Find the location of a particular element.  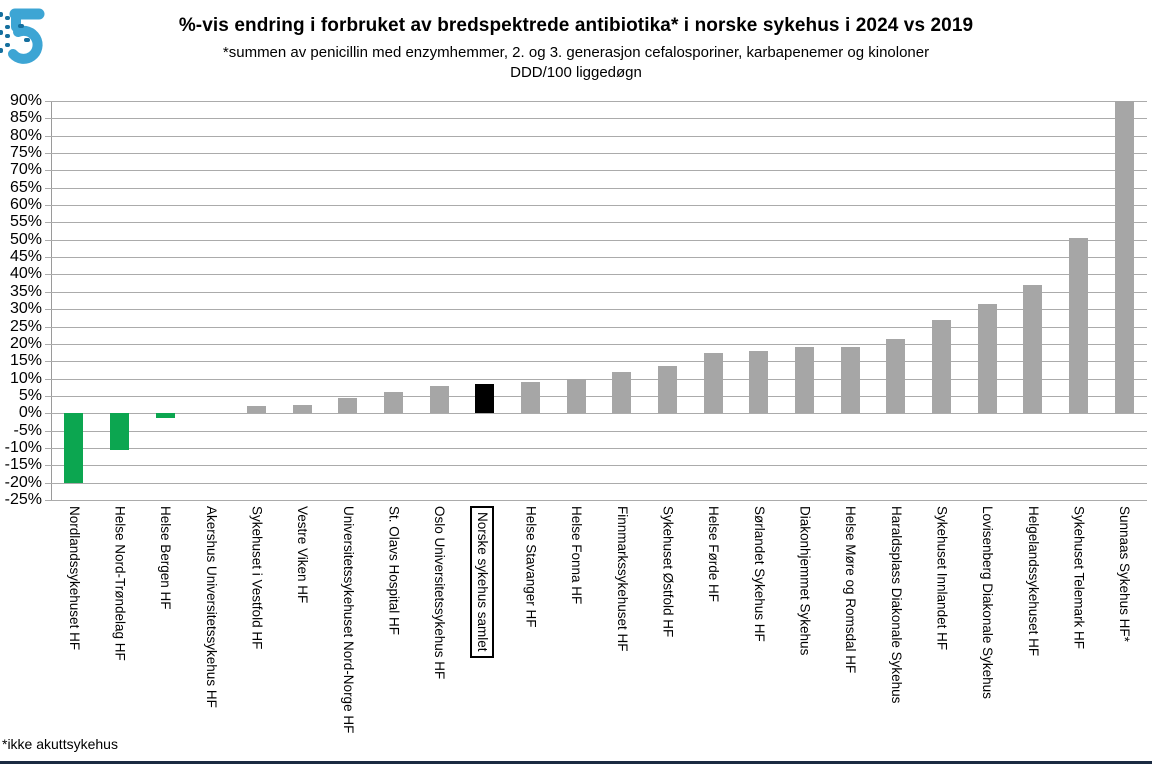

x-category-label: Helse Førde HF is located at coordinates (714, 554).